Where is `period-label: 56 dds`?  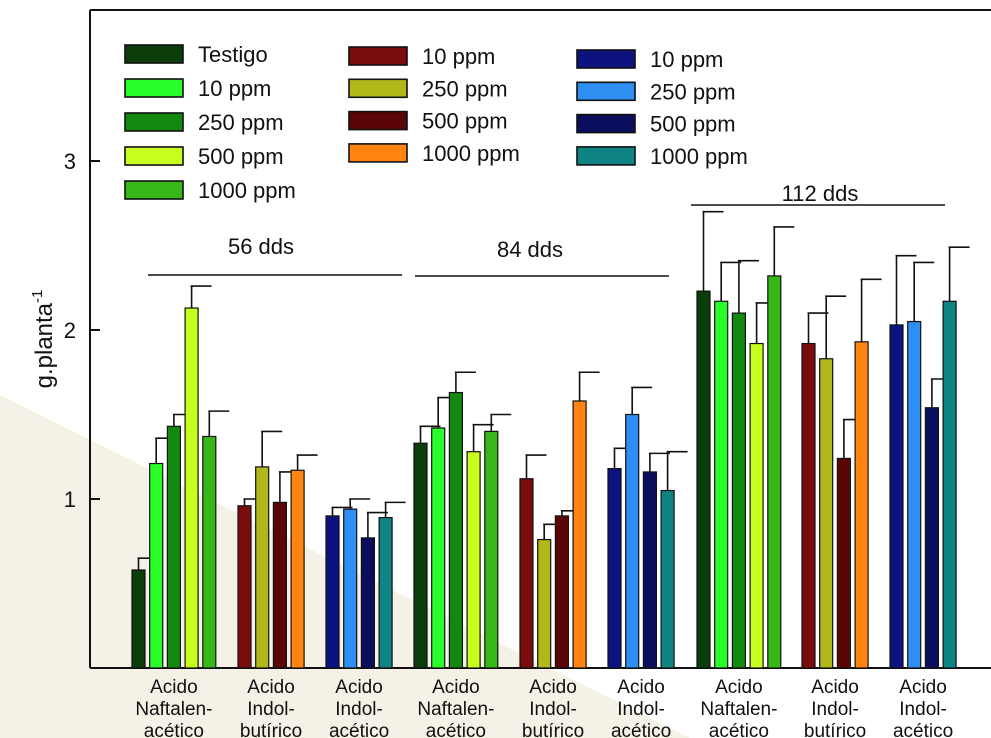
period-label: 56 dds is located at coordinates (261, 246).